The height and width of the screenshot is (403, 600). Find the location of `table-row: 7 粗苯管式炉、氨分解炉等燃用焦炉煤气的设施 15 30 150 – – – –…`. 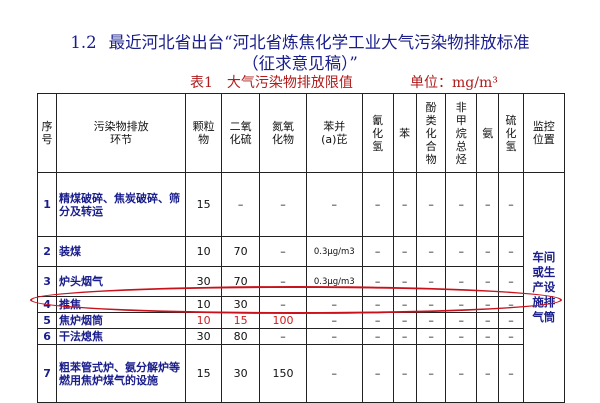

table-row: 7 粗苯管式炉、氨分解炉等燃用焦炉煤气的设施 15 30 150 – – – –… is located at coordinates (300, 373).